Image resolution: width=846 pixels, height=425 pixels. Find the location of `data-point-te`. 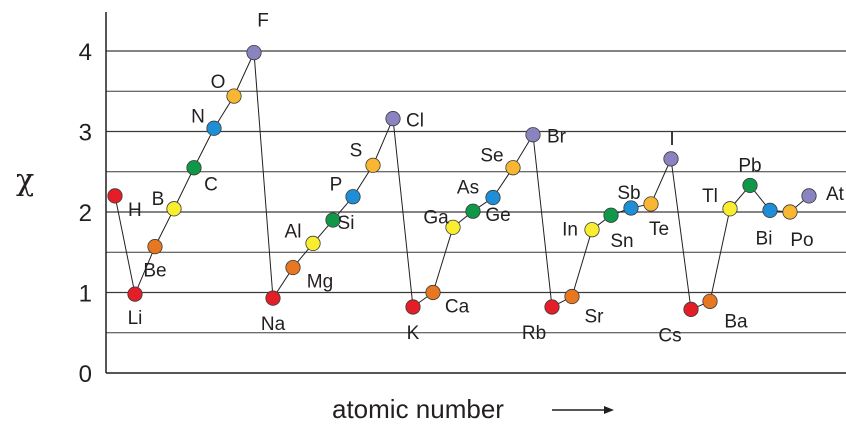

data-point-te is located at coordinates (651, 204).